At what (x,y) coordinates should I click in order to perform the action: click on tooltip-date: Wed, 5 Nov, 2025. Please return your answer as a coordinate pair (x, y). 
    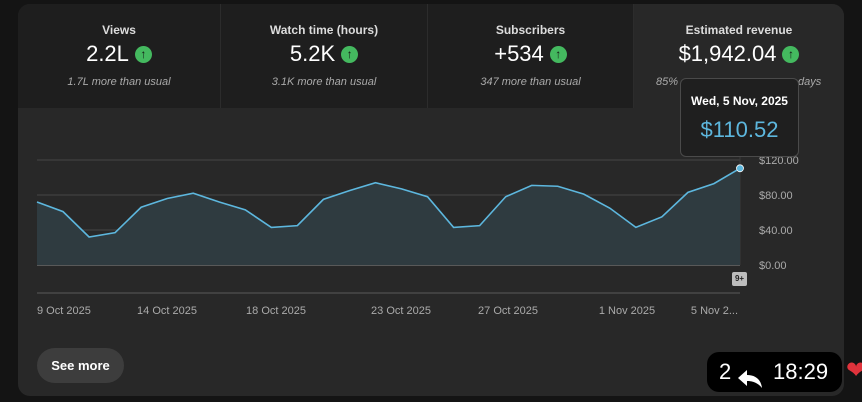
    Looking at the image, I should click on (739, 101).